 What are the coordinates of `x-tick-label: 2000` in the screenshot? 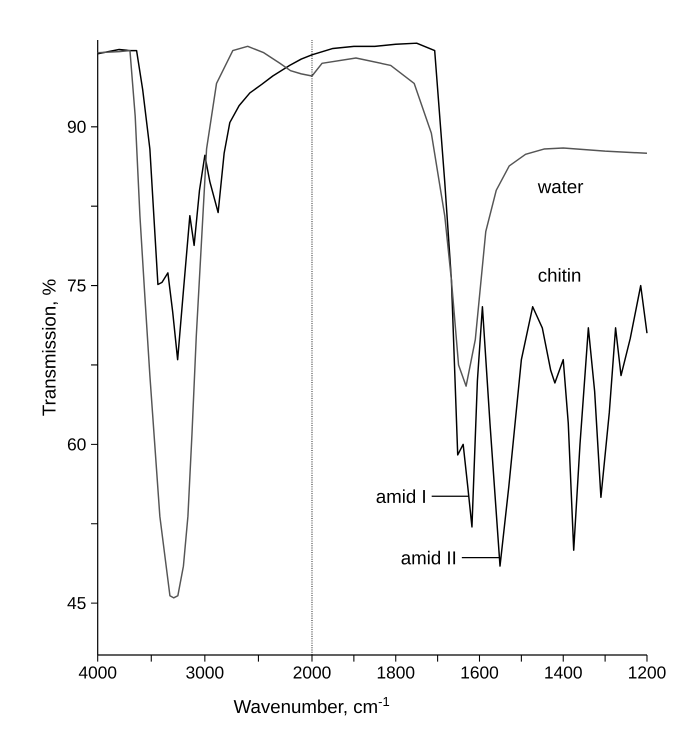 It's located at (312, 672).